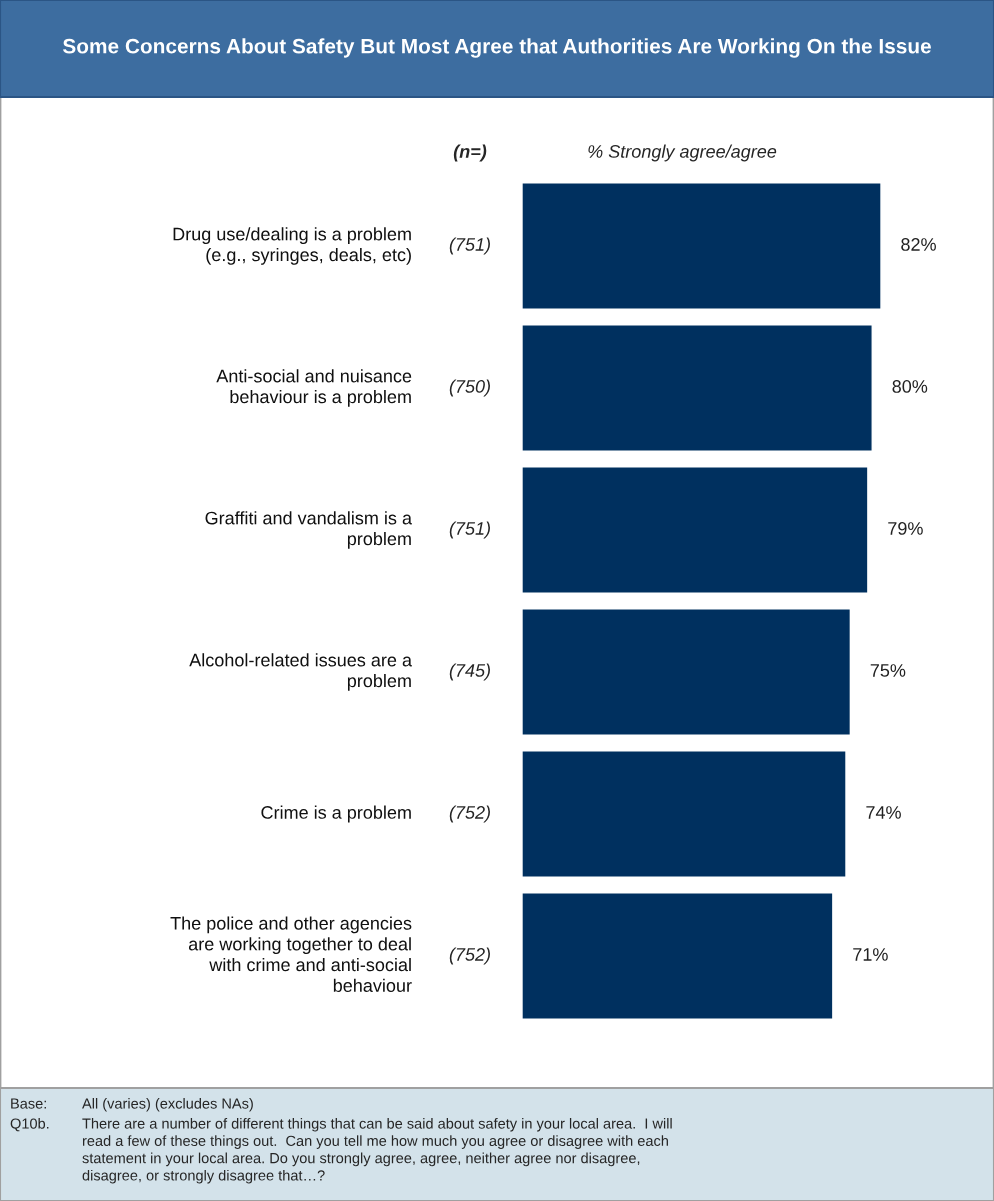 The width and height of the screenshot is (994, 1201). What do you see at coordinates (910, 386) in the screenshot?
I see `data-label: 80%` at bounding box center [910, 386].